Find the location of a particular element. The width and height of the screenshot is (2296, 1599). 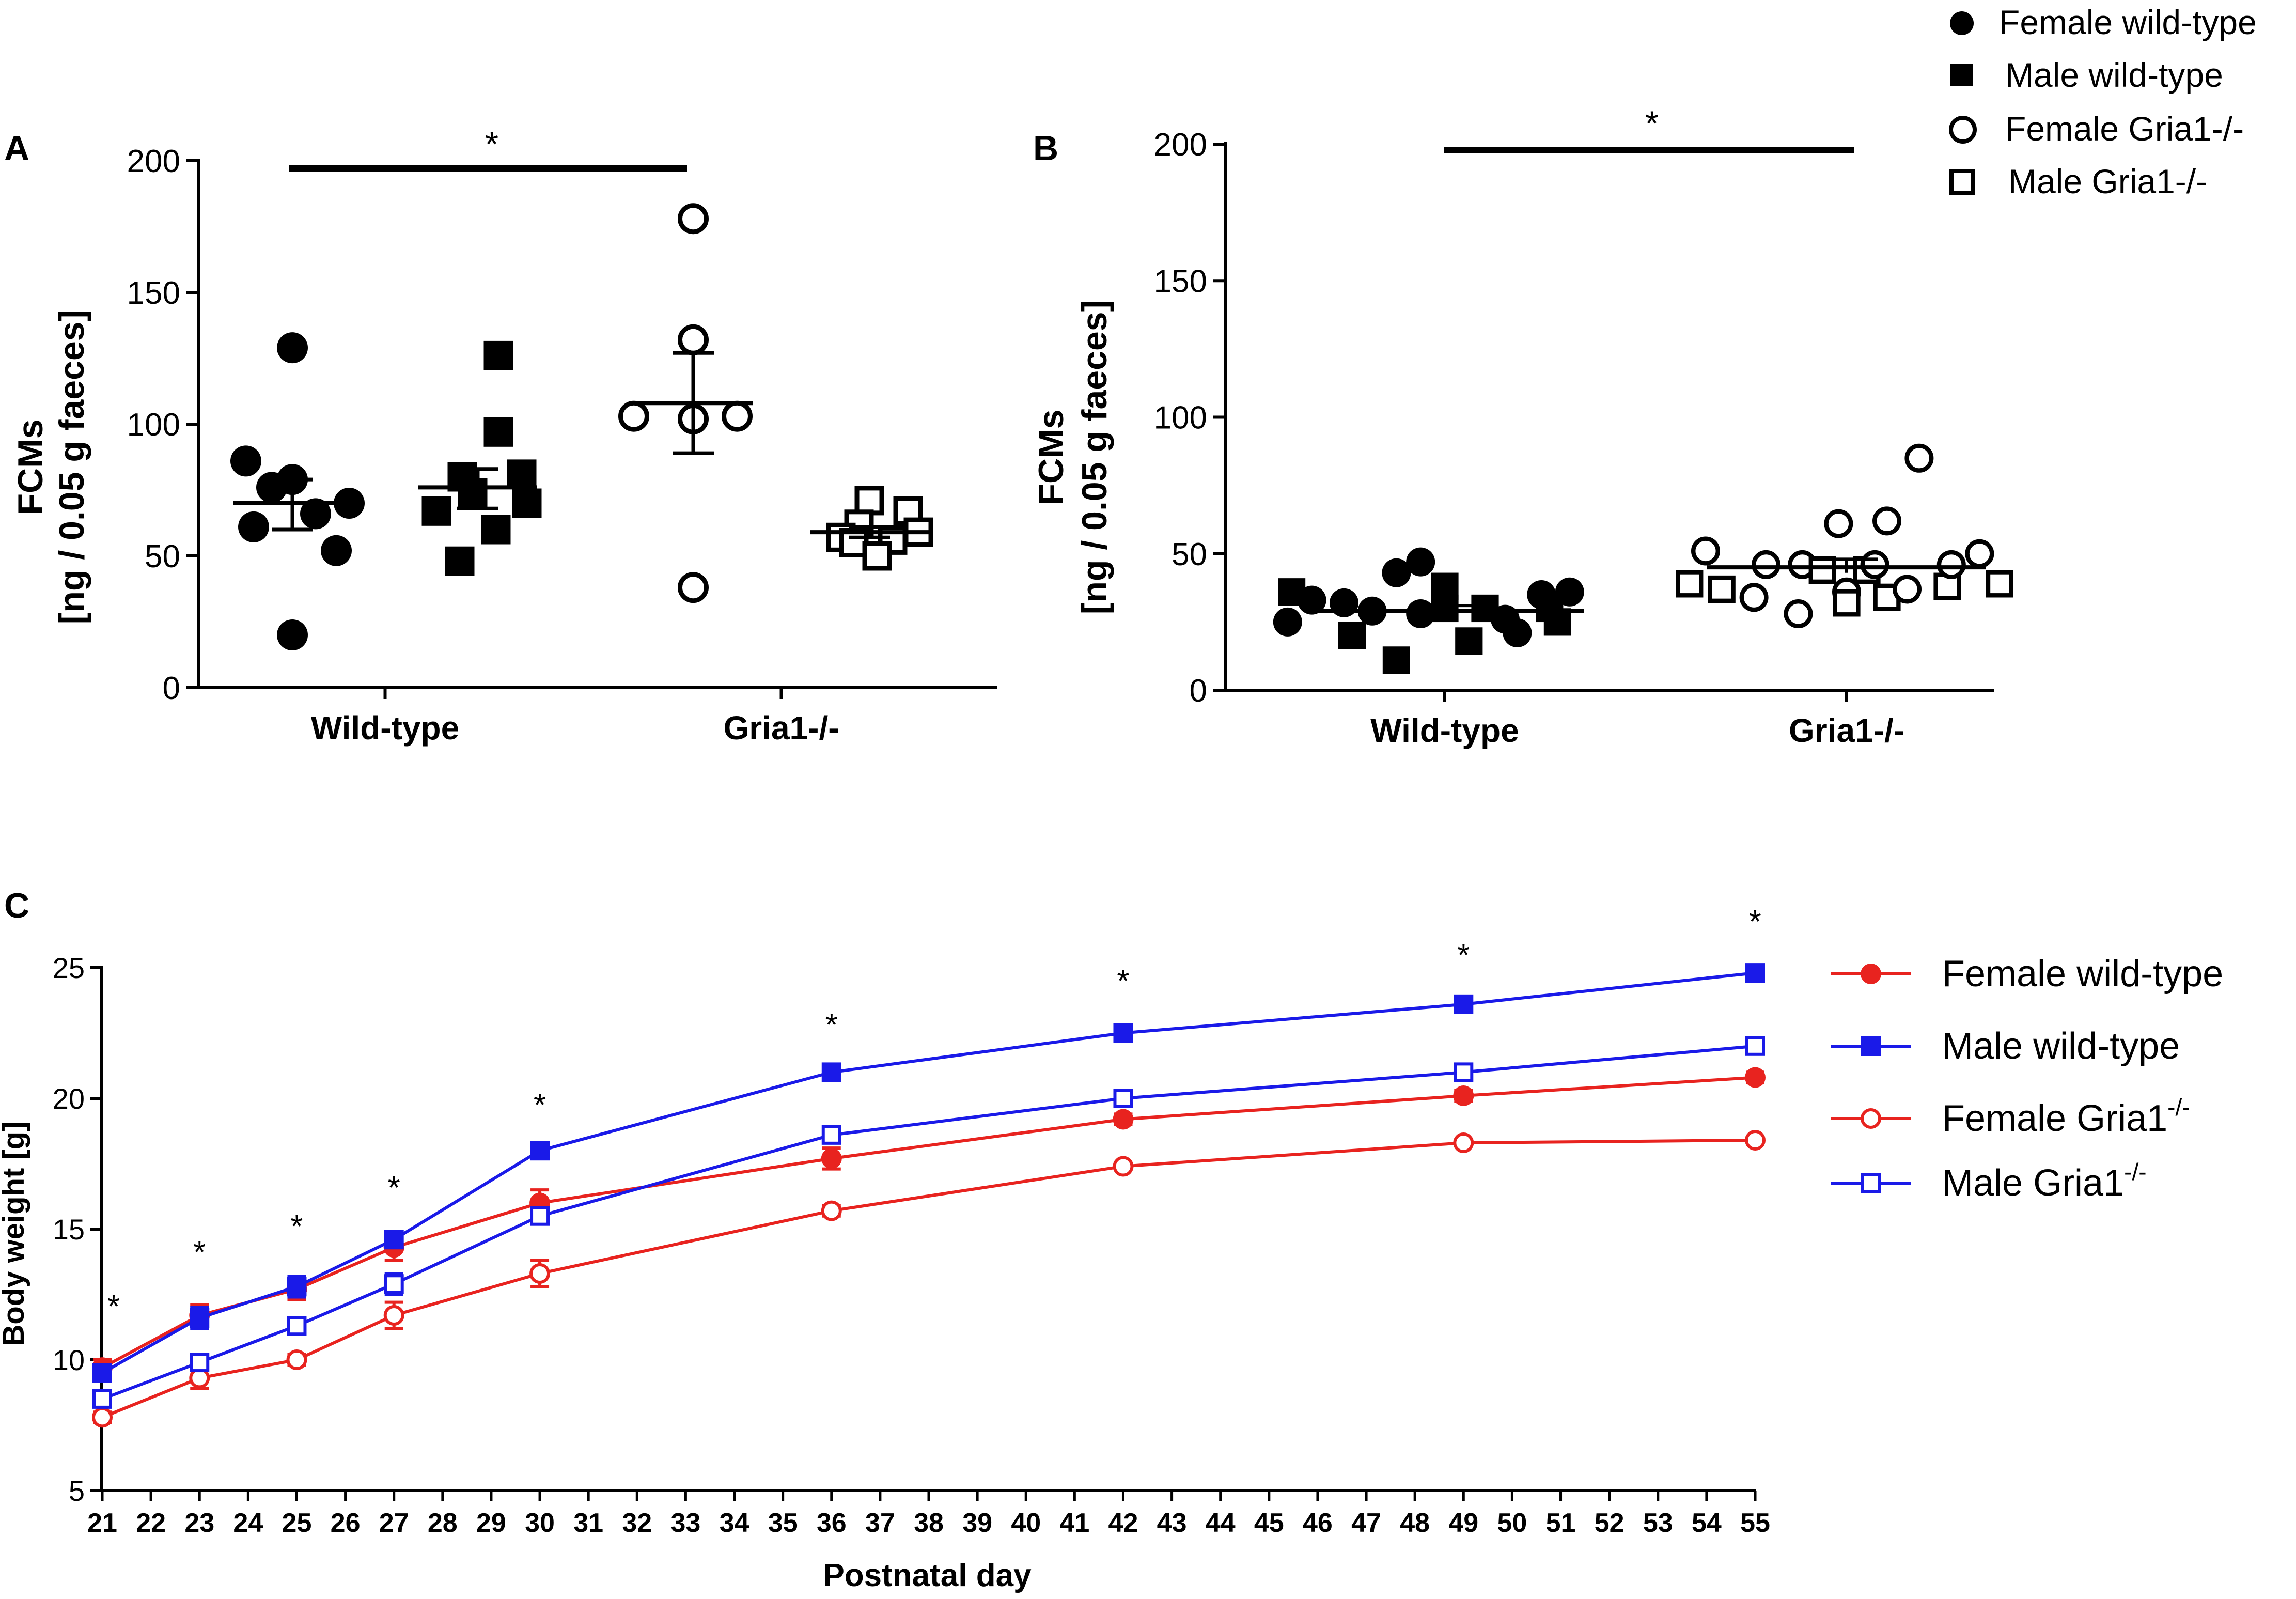

series-male-wild-type is located at coordinates (480, 458).